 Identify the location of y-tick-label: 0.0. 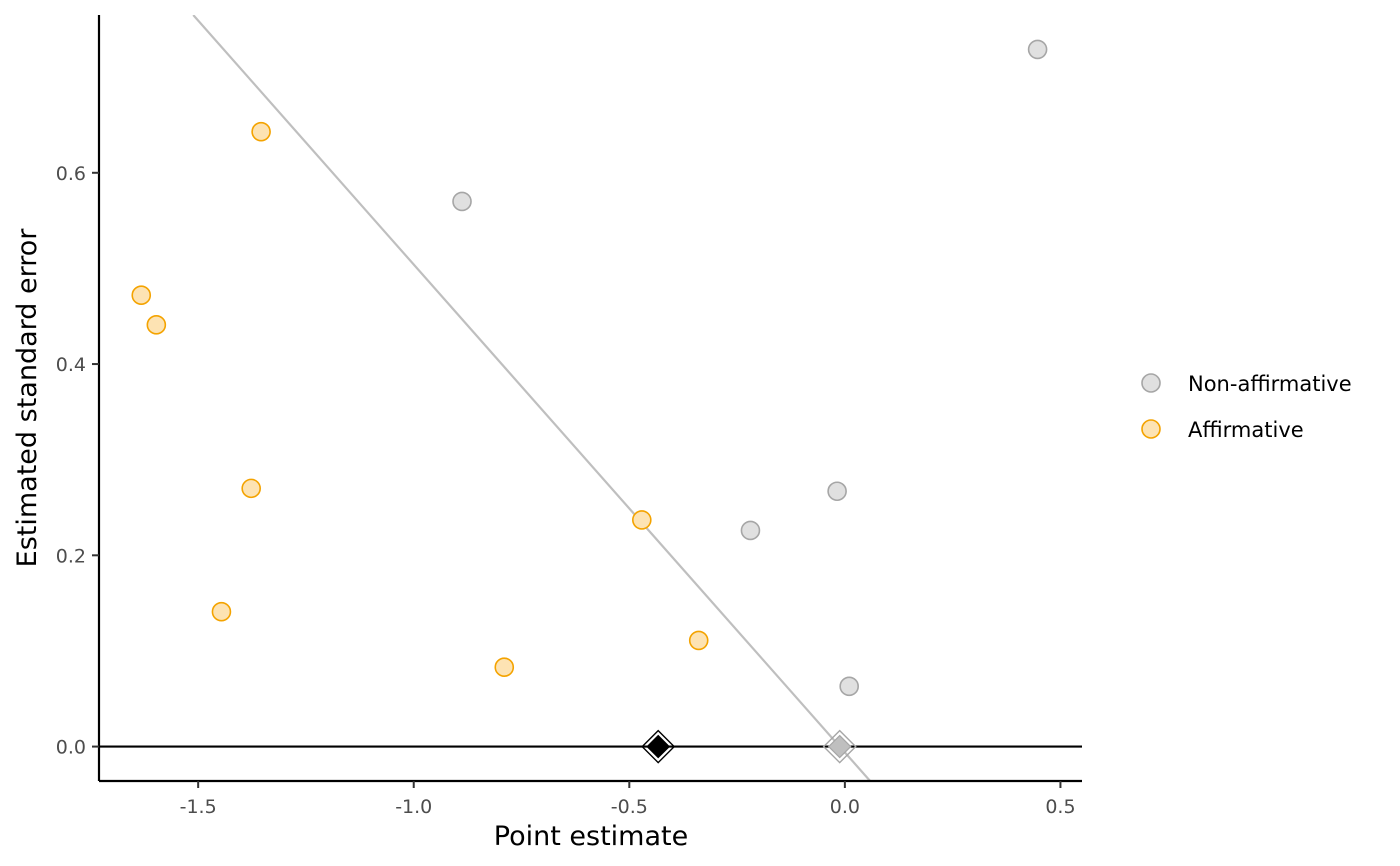
(71, 748).